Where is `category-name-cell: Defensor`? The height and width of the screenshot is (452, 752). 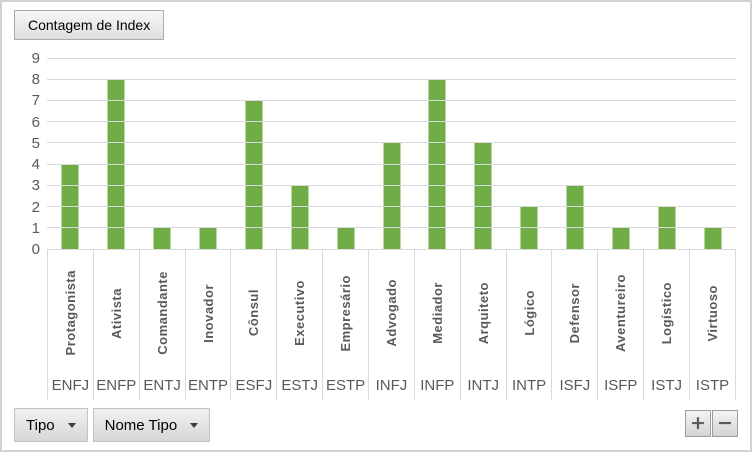
category-name-cell: Defensor is located at coordinates (574, 310).